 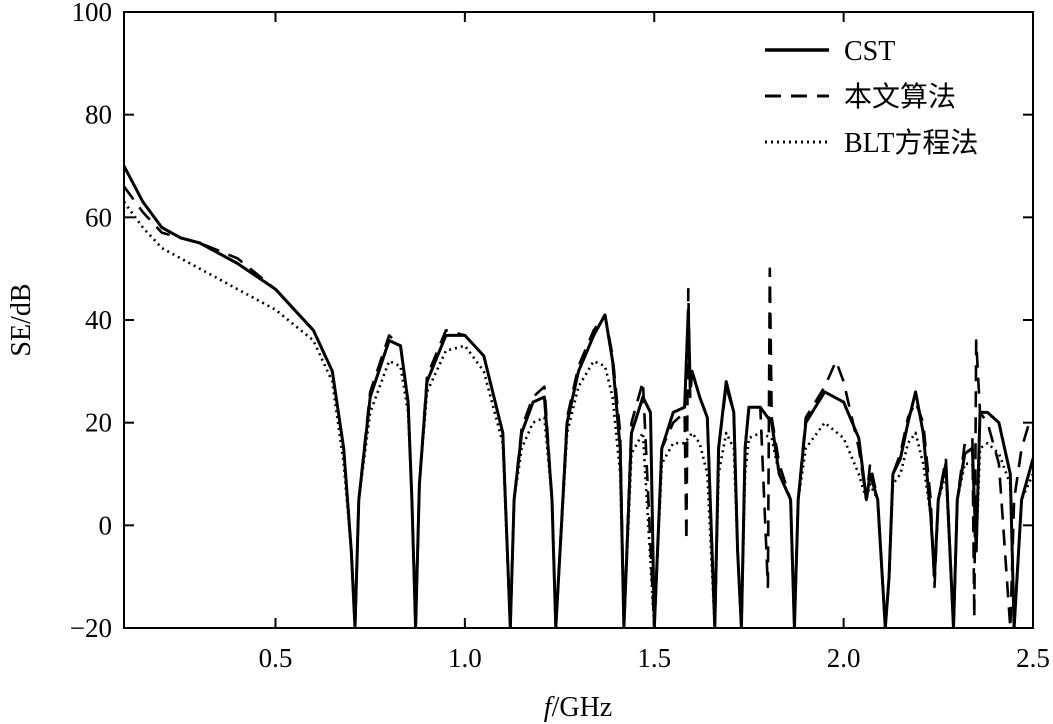 I want to click on x-tick-label: 2.0, so click(x=844, y=658).